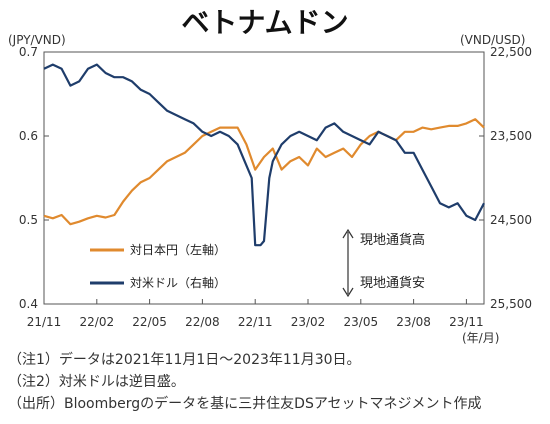 Image resolution: width=550 pixels, height=424 pixels. I want to click on x-axis-unit: (年/月), so click(480, 338).